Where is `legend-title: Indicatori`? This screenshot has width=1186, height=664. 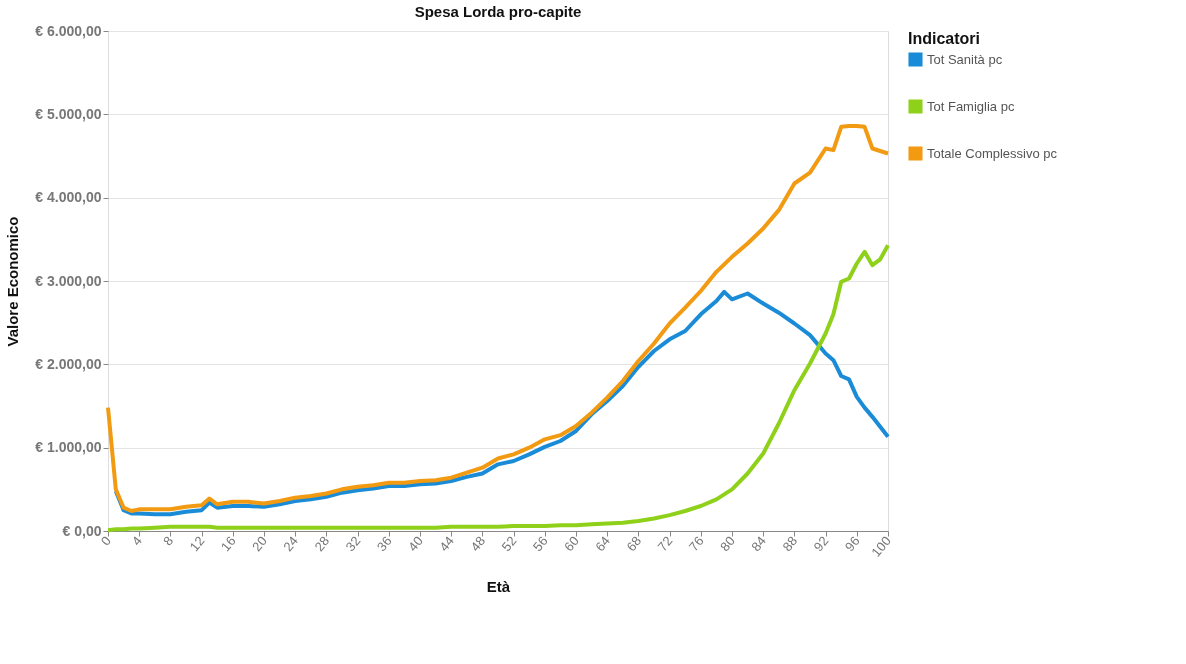
legend-title: Indicatori is located at coordinates (944, 38).